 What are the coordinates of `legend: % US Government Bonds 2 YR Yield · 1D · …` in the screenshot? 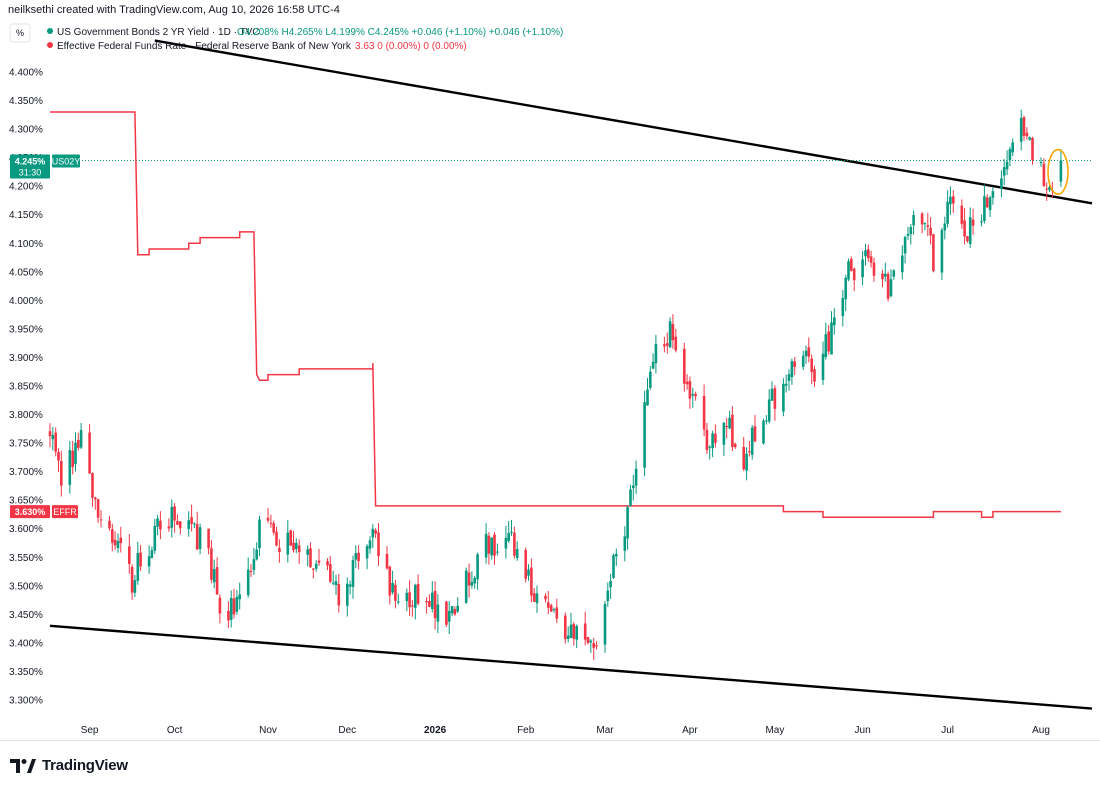 It's located at (286, 37).